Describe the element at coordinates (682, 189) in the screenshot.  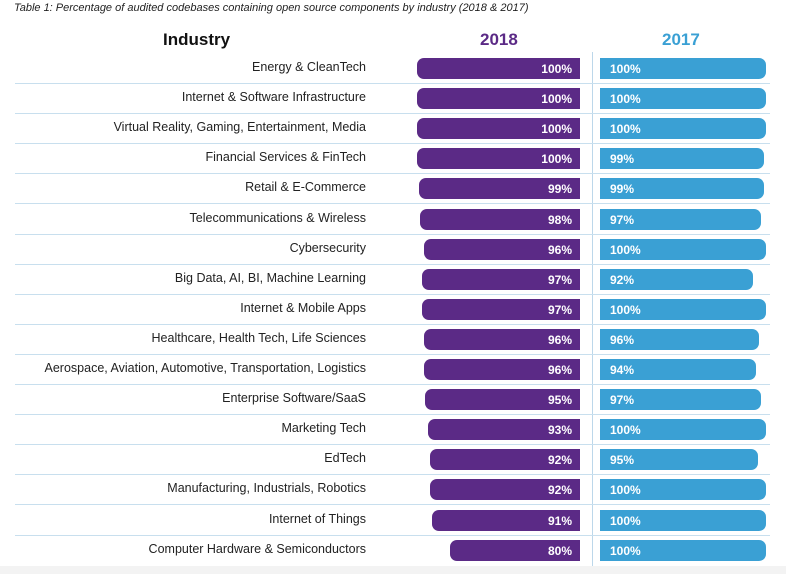
I see `bar-2017: 99%` at that location.